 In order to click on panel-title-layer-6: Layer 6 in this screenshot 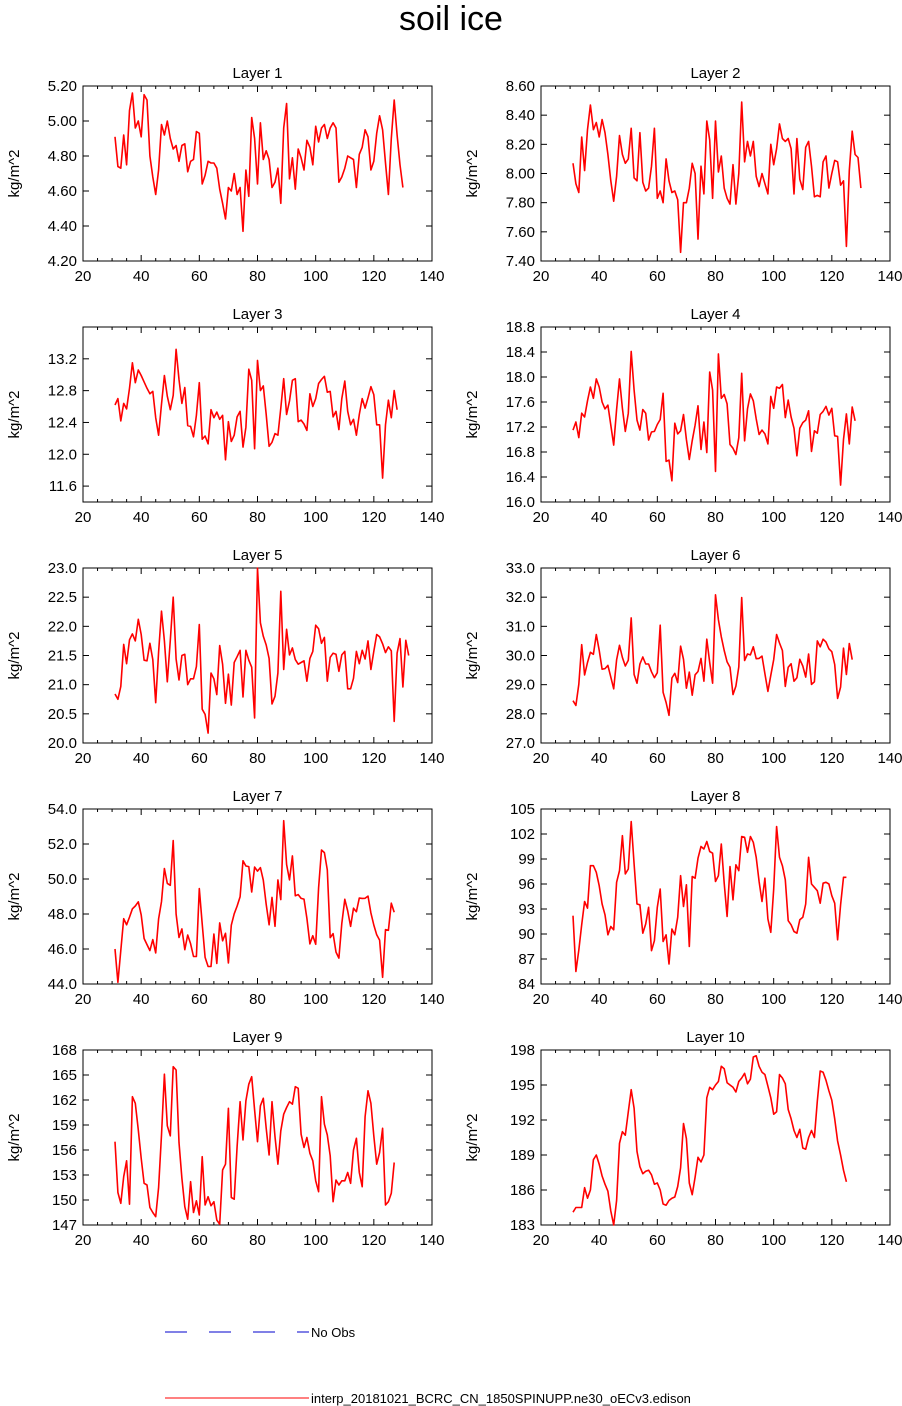, I will do `click(715, 555)`.